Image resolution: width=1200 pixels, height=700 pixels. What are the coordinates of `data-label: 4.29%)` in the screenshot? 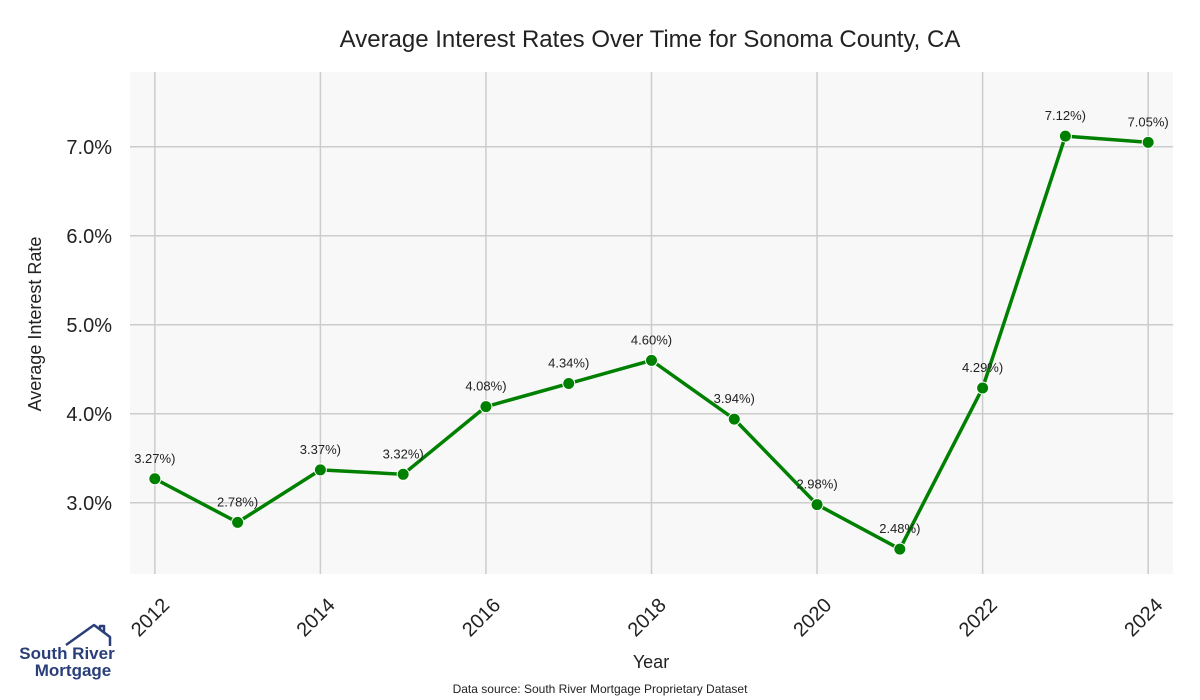 It's located at (982, 367).